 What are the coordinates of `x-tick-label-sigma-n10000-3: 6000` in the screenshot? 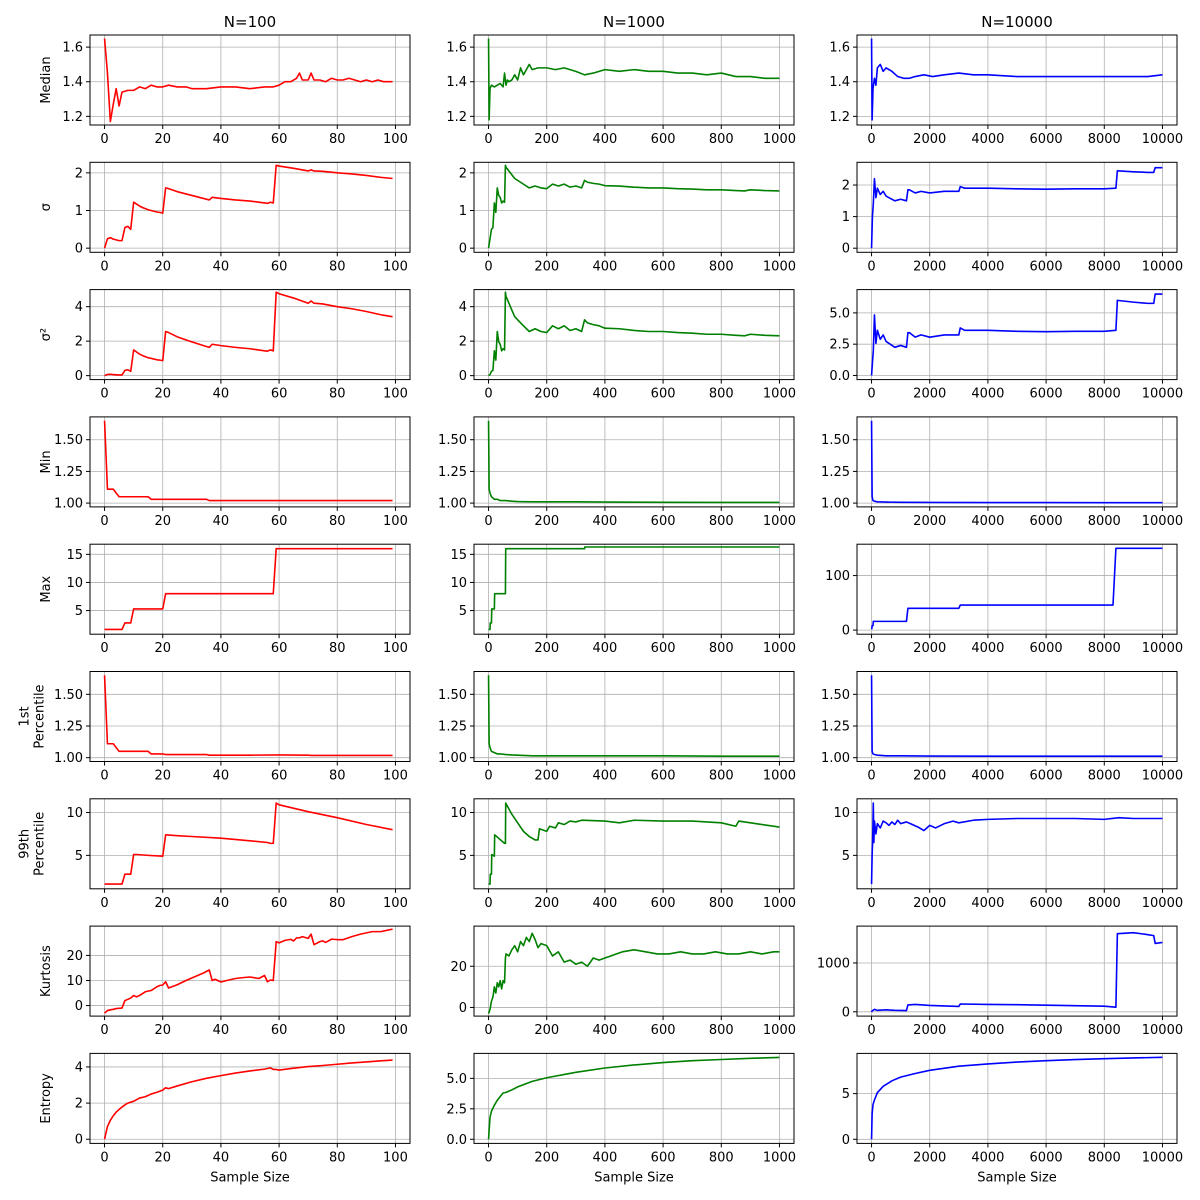 It's located at (1046, 266).